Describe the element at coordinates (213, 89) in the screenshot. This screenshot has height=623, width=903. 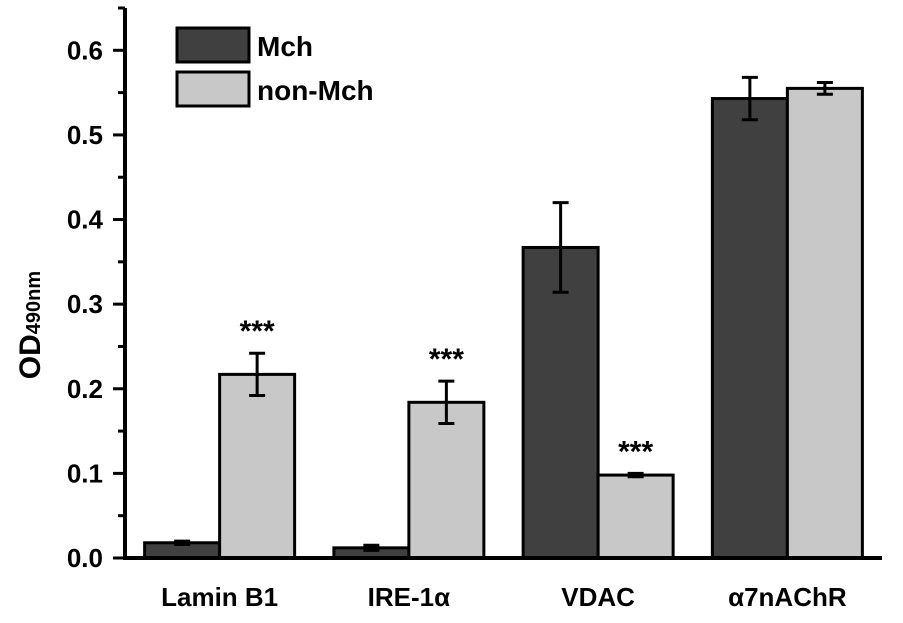
I see `legend-swatch-non-Mch` at that location.